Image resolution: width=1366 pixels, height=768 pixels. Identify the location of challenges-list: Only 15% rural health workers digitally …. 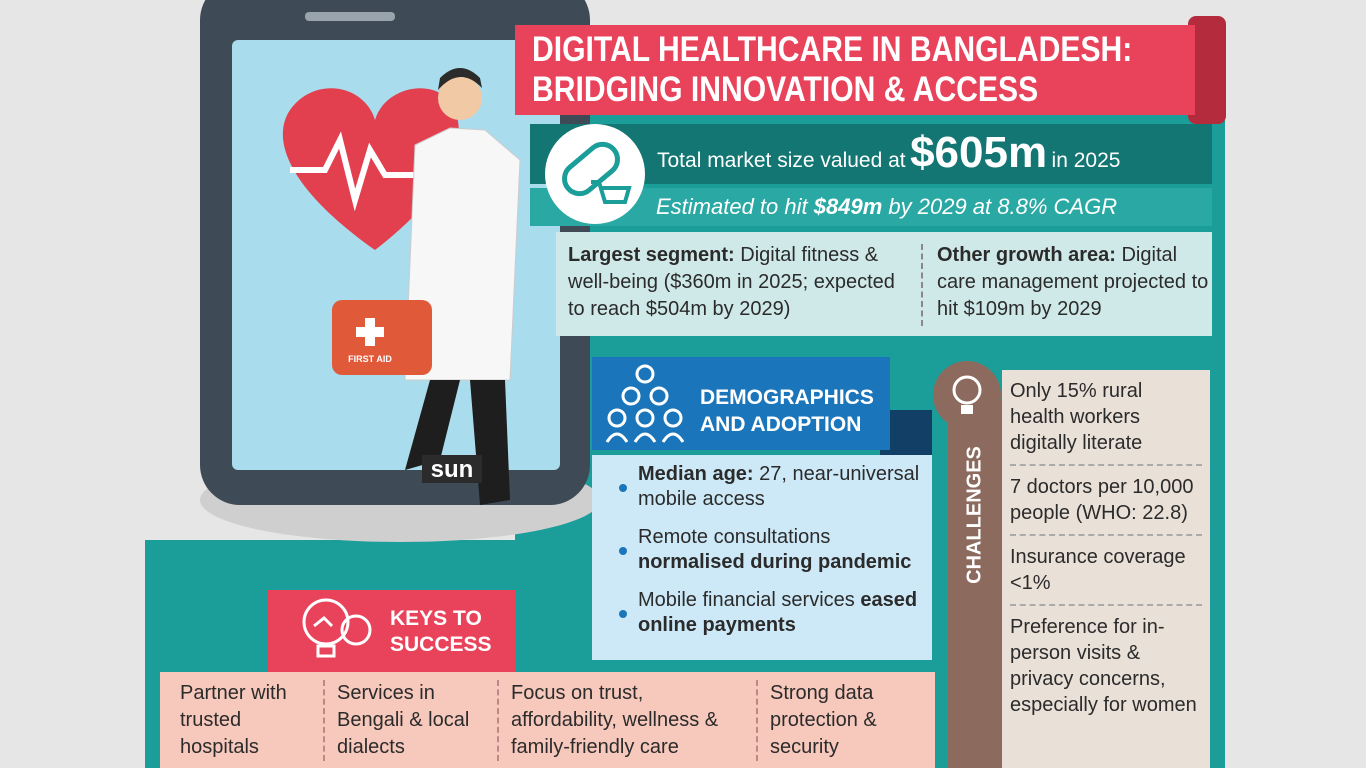
(1106, 548).